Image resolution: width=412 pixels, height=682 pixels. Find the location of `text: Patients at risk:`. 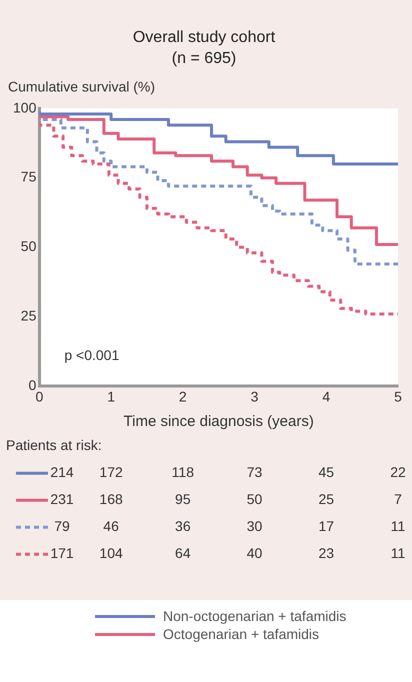

text: Patients at risk: is located at coordinates (54, 445).